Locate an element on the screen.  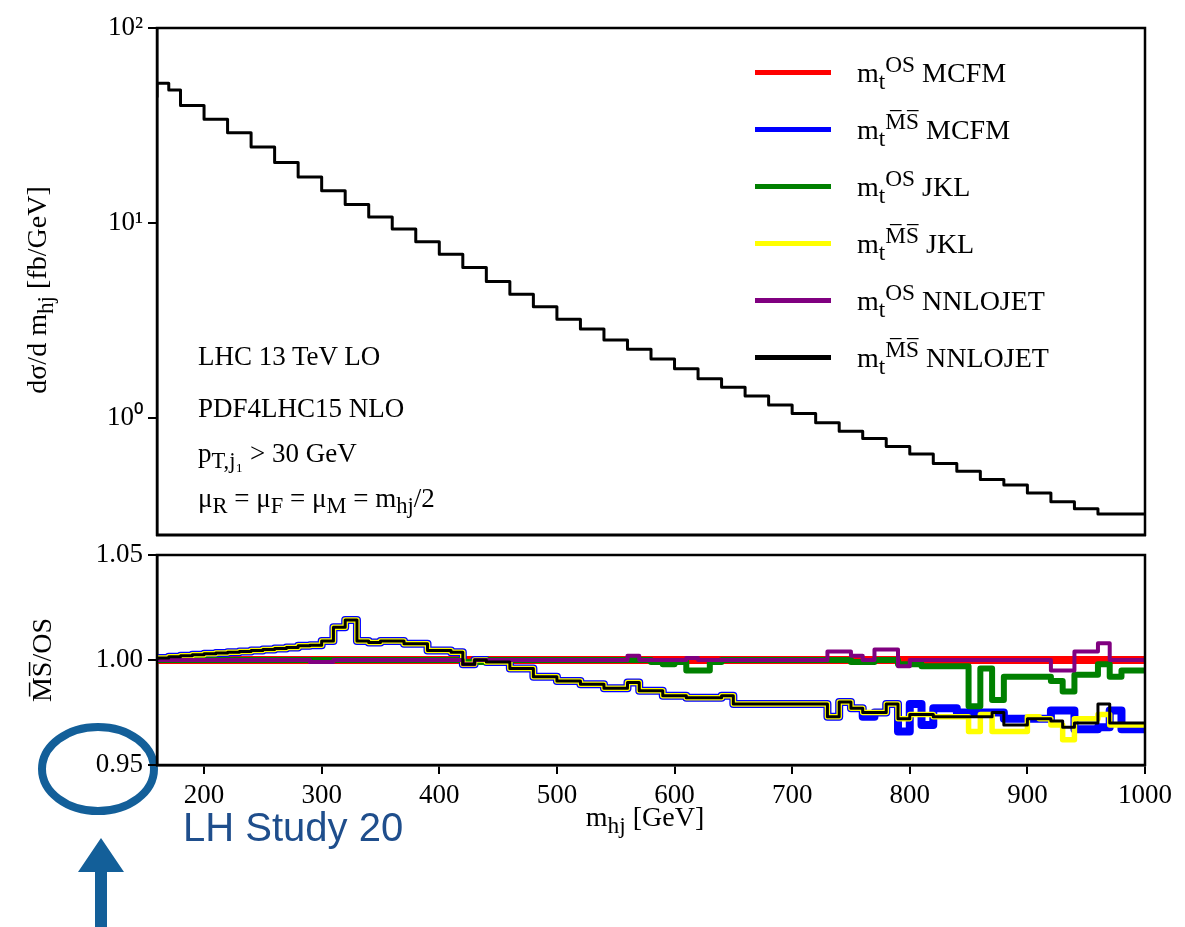
y-tick-label: 10¹ is located at coordinates (125, 220).